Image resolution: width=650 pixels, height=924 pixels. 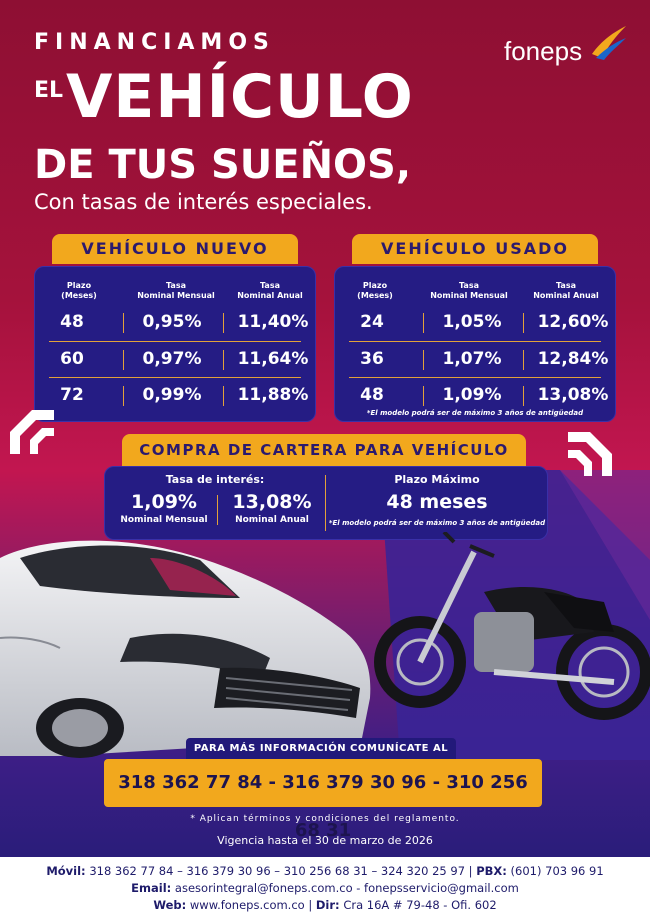 I want to click on logo-swoosh-icon, so click(x=609, y=43).